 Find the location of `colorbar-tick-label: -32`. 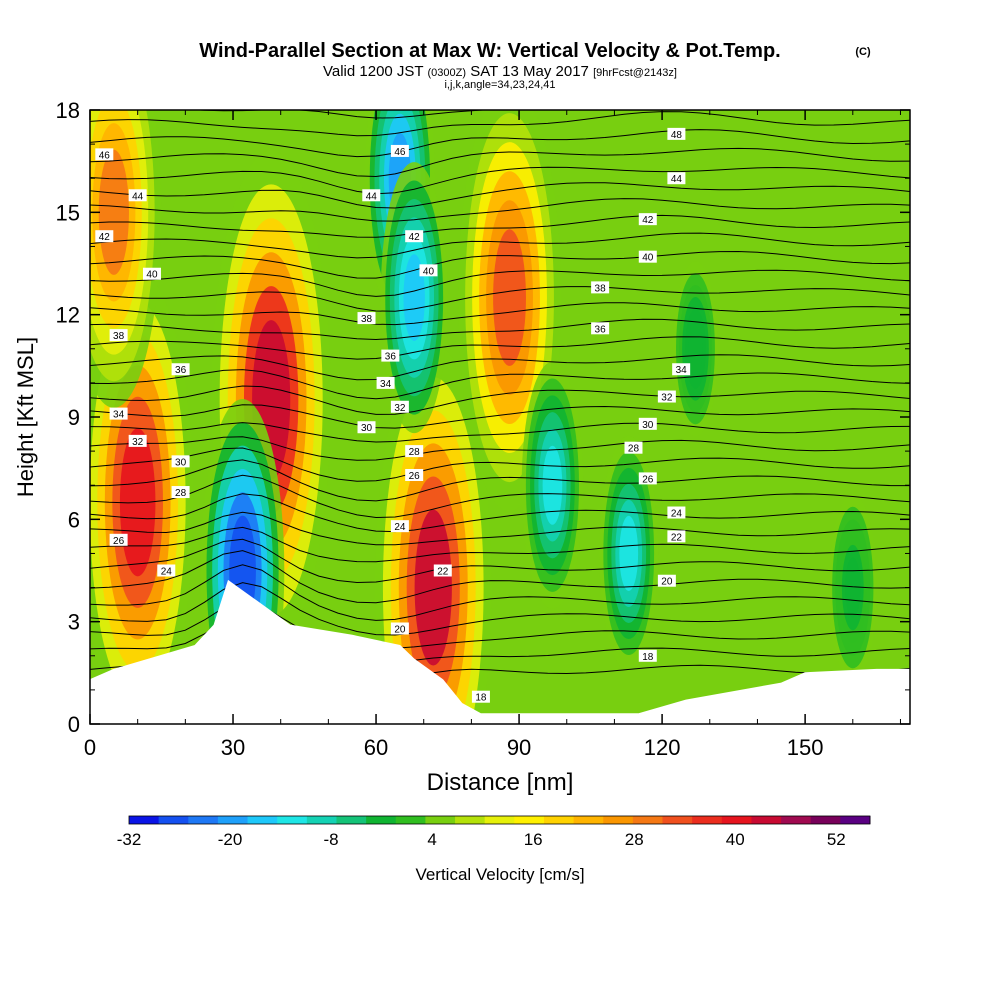

colorbar-tick-label: -32 is located at coordinates (129, 839).